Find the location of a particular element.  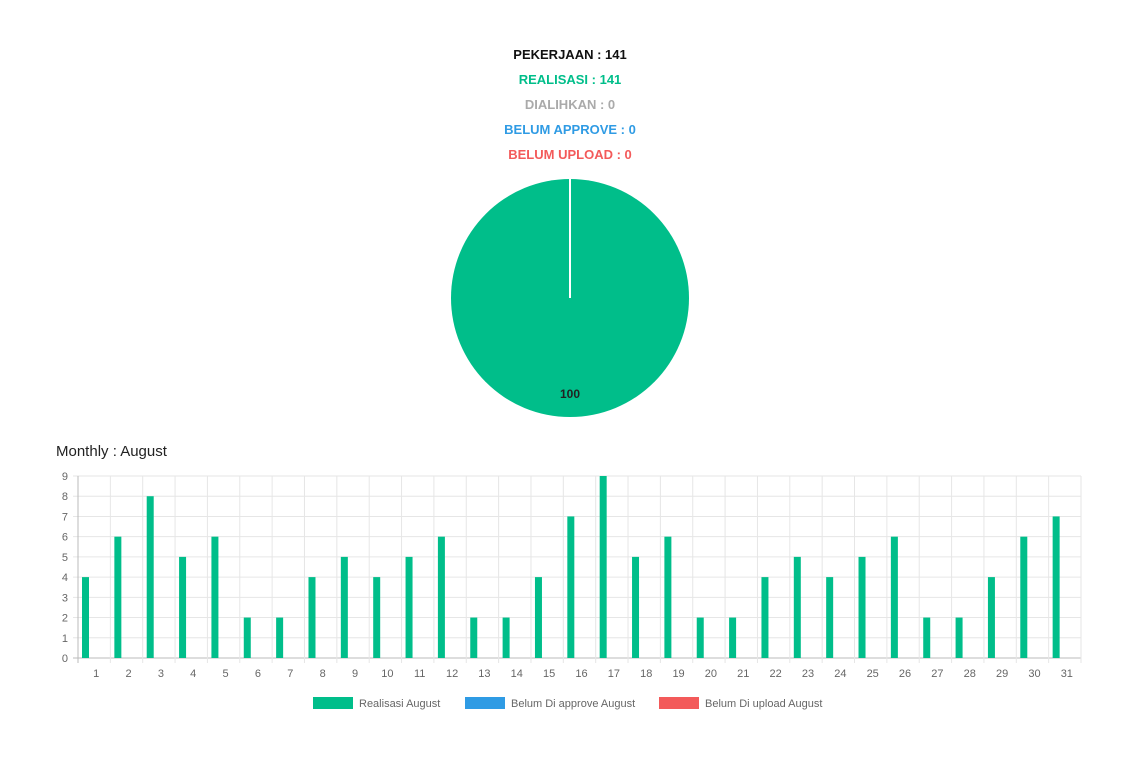

legend-label-2: Belum Di approve August is located at coordinates (573, 704).